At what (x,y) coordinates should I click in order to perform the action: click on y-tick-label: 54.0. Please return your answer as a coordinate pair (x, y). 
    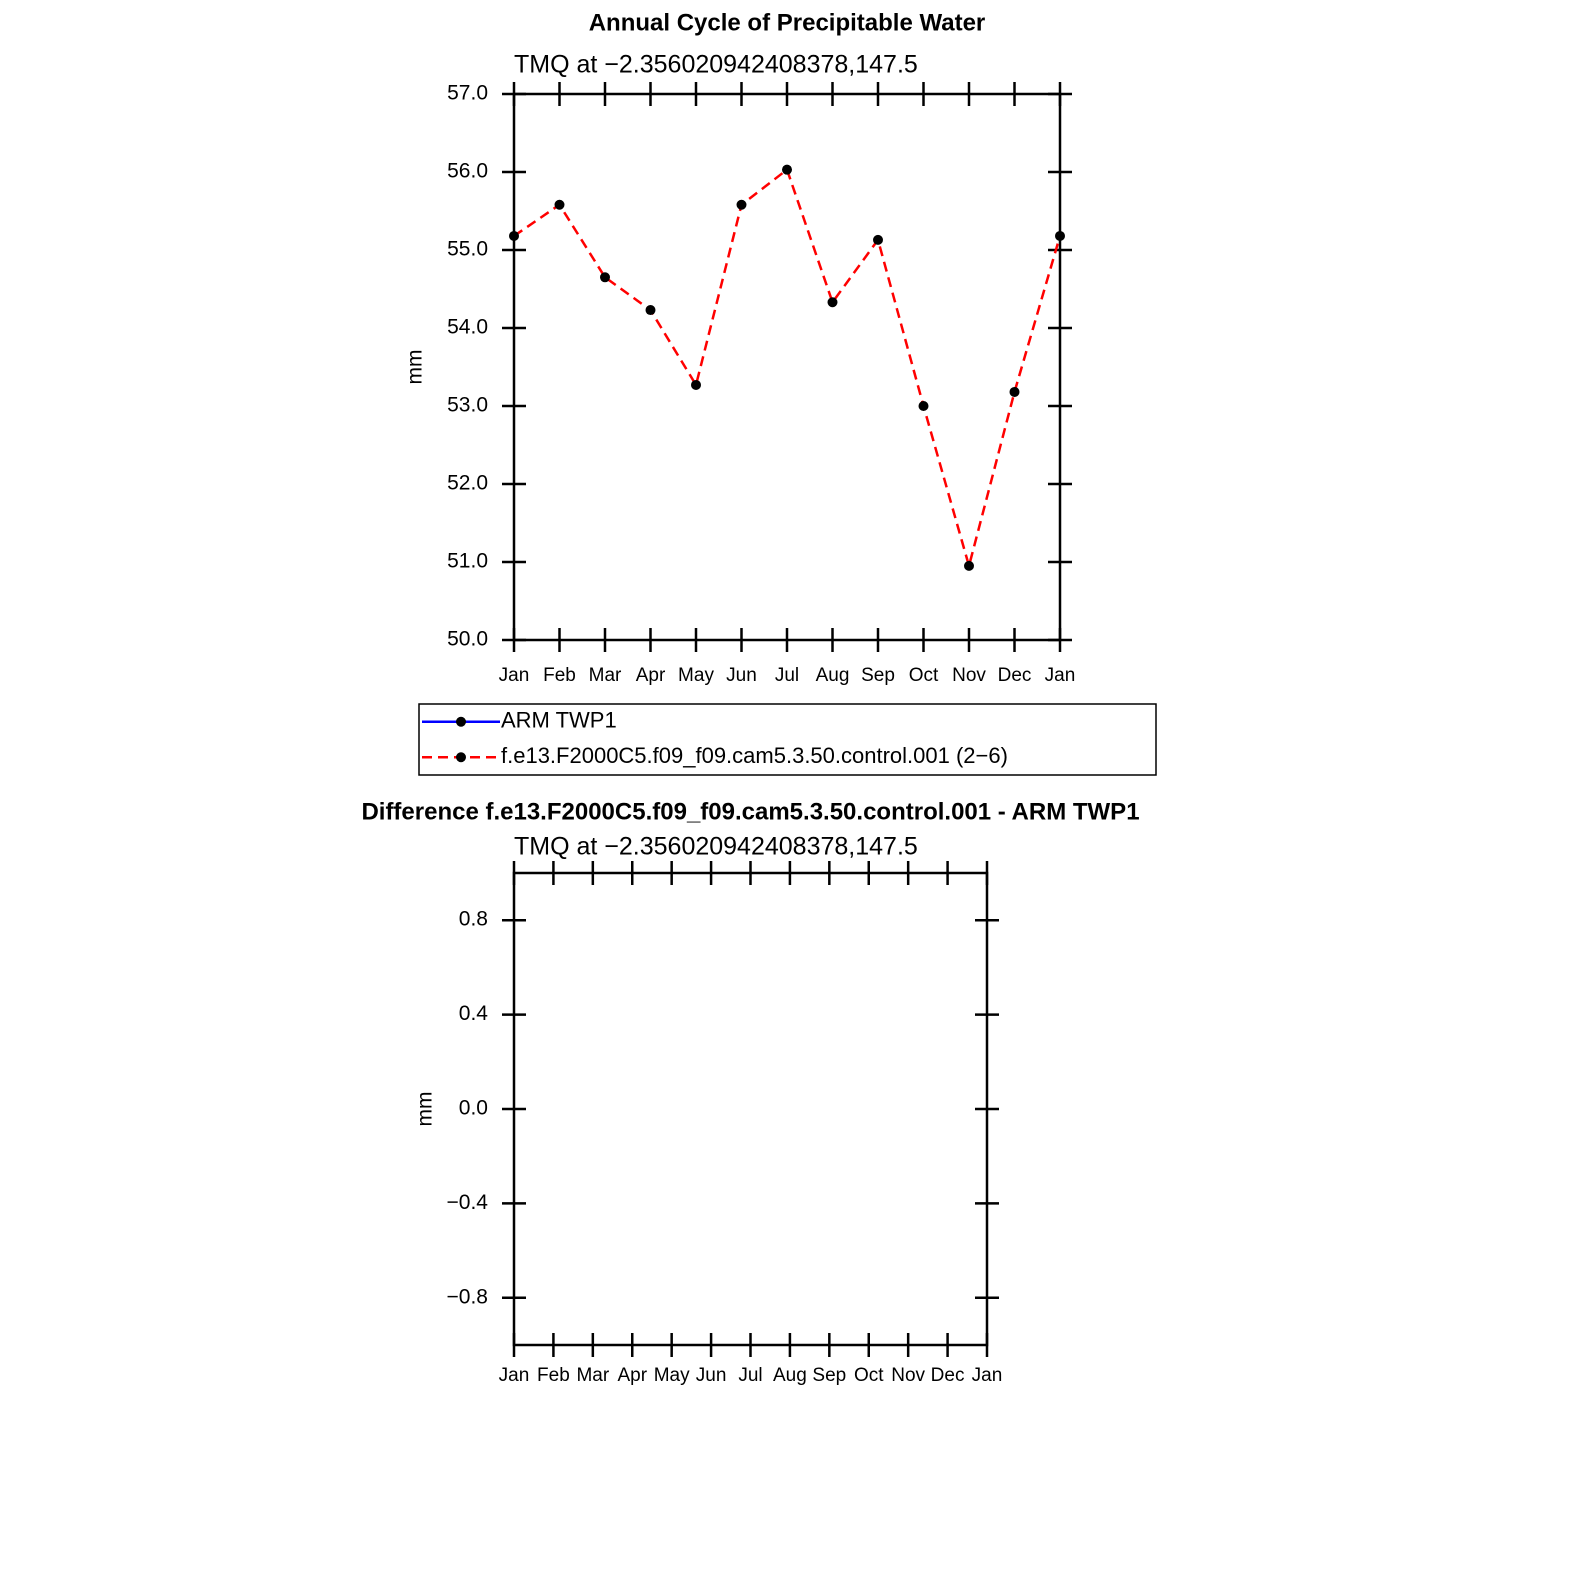
    Looking at the image, I should click on (467, 327).